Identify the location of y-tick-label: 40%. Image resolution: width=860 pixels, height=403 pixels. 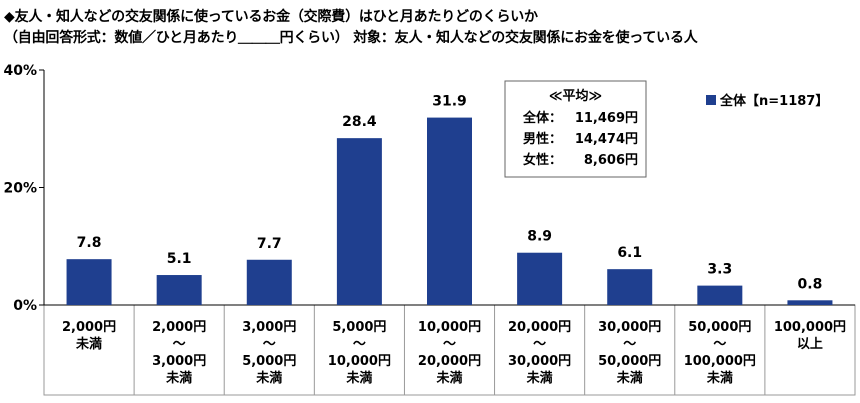
(20, 71).